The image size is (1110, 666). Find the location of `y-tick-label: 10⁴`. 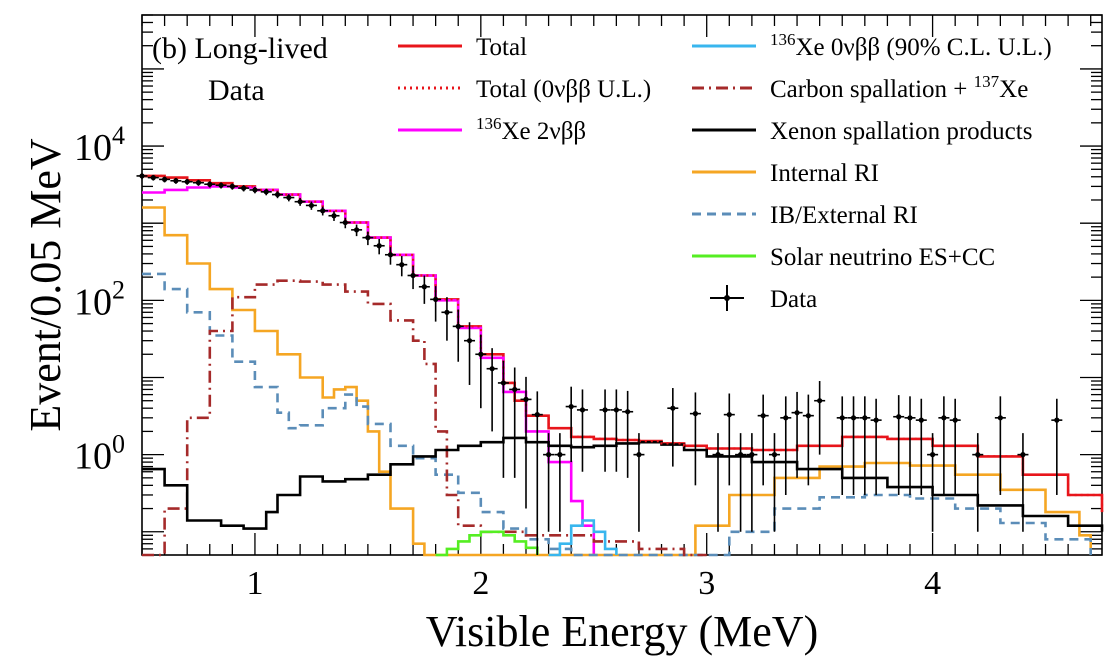

y-tick-label: 10⁴ is located at coordinates (99, 145).